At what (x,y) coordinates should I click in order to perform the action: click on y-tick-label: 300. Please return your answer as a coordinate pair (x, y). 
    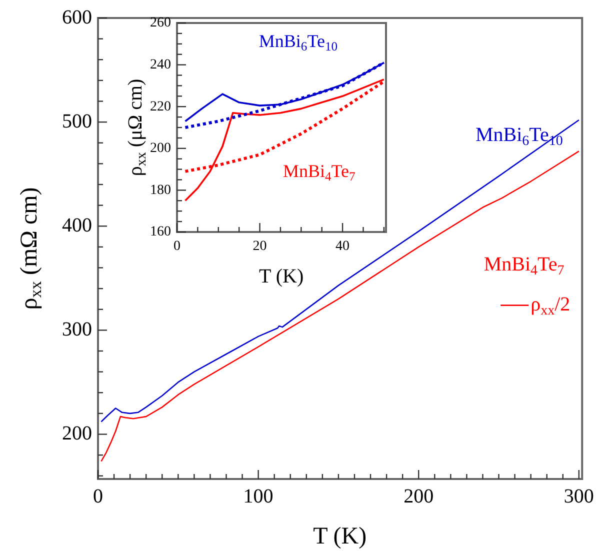
    Looking at the image, I should click on (77, 329).